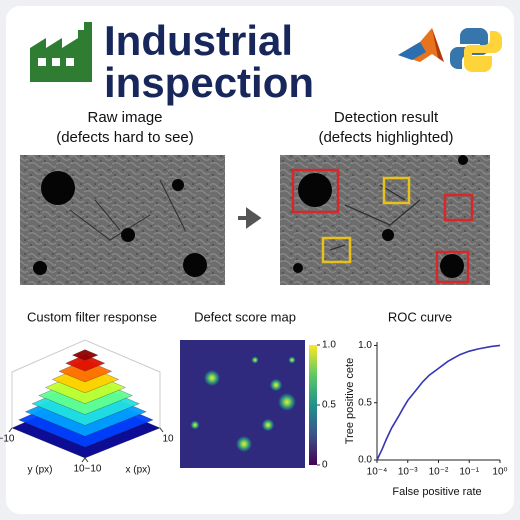 The height and width of the screenshot is (520, 520). What do you see at coordinates (421, 45) in the screenshot?
I see `matlab-logo` at bounding box center [421, 45].